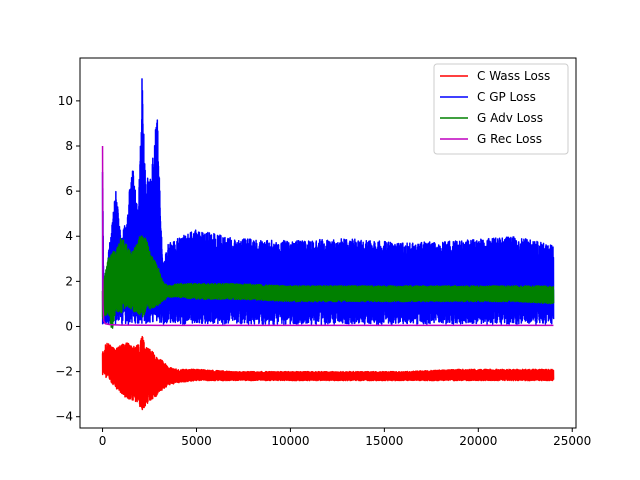  What do you see at coordinates (478, 441) in the screenshot?
I see `x-tick-label: 20000` at bounding box center [478, 441].